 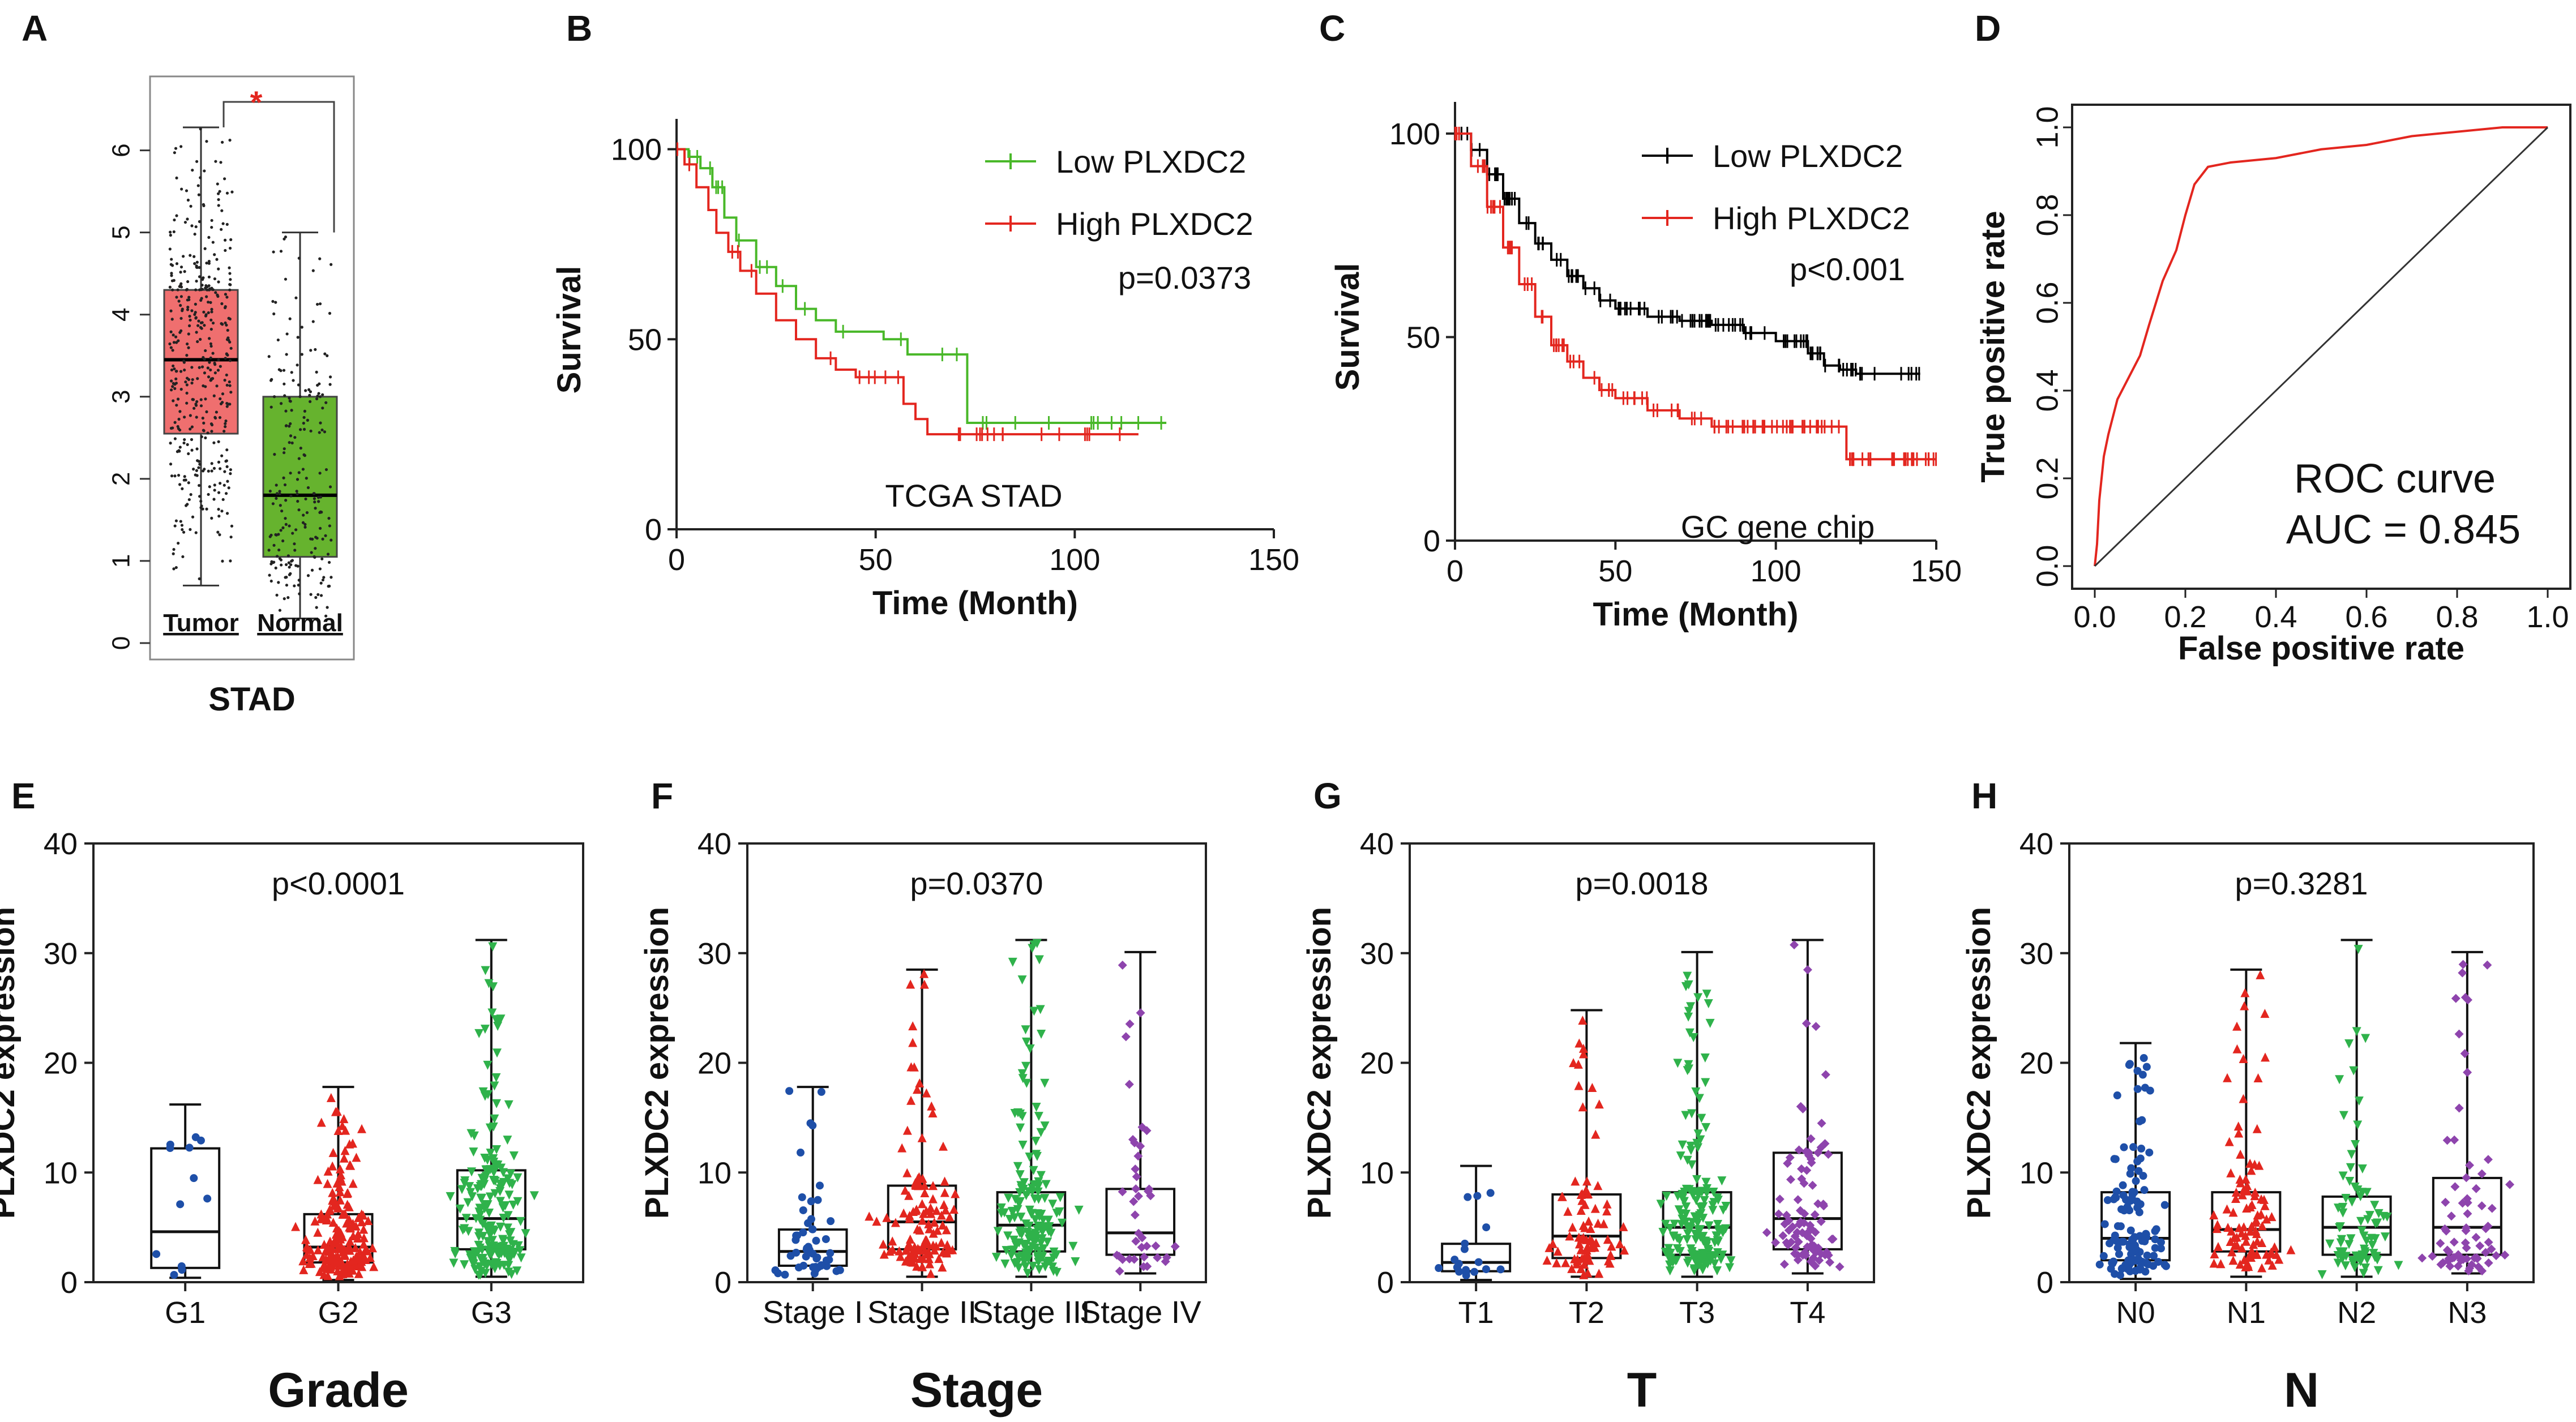 I want to click on panel-b-ylabel: Survival, so click(x=569, y=330).